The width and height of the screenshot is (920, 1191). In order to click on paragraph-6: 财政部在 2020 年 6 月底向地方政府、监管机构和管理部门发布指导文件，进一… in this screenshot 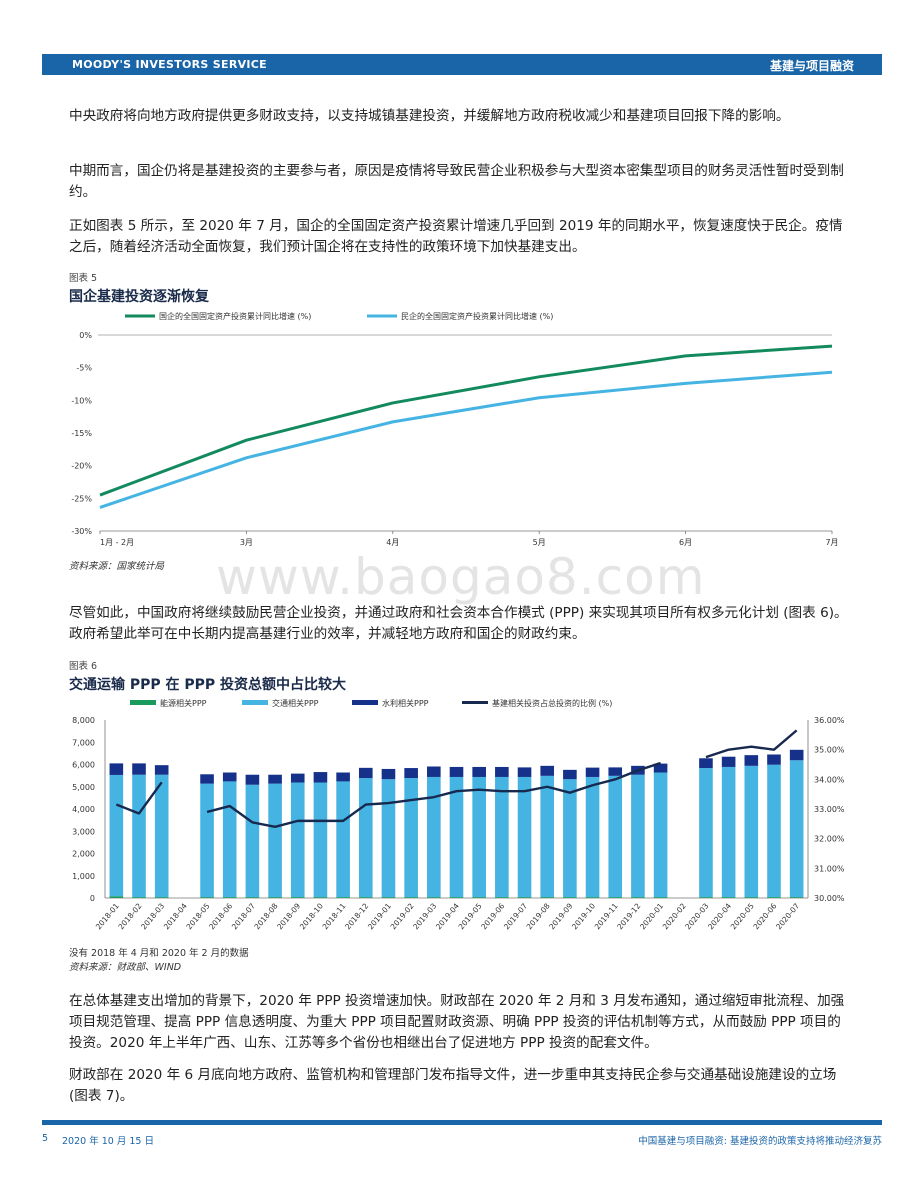, I will do `click(453, 1085)`.